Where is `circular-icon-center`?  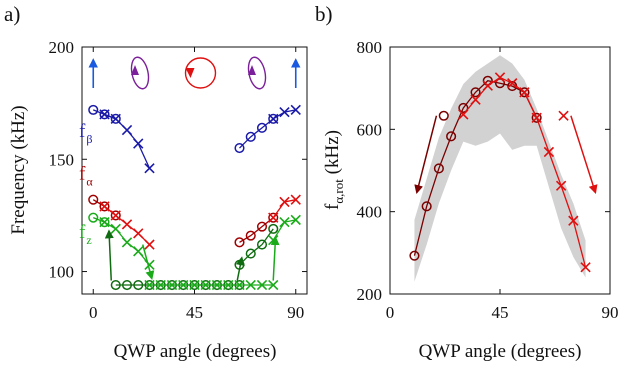
circular-icon-center is located at coordinates (200, 73).